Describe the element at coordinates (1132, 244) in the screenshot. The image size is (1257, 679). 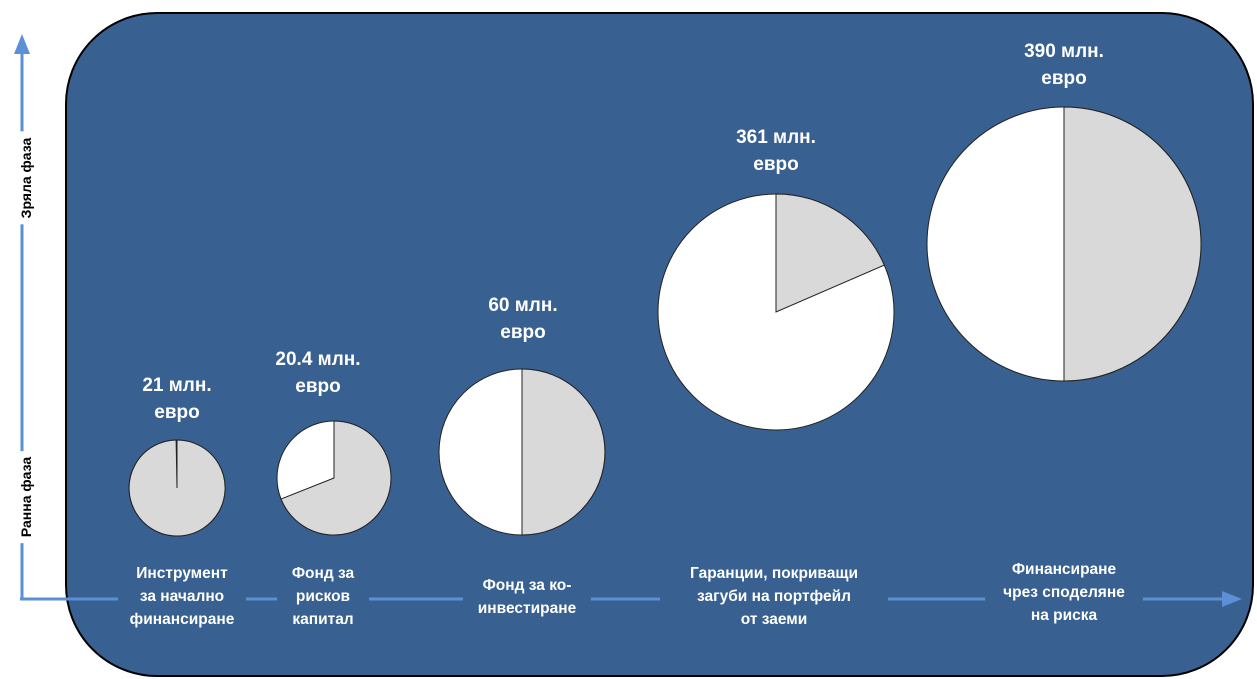
I see `pie-5-gray-slice` at that location.